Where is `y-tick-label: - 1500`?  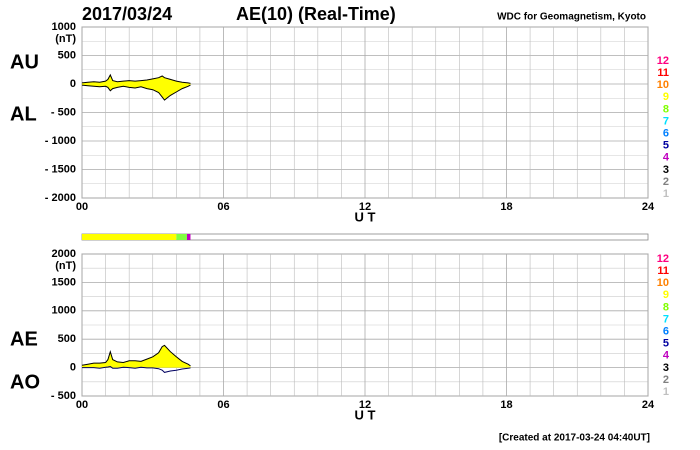
y-tick-label: - 1500 is located at coordinates (60, 169).